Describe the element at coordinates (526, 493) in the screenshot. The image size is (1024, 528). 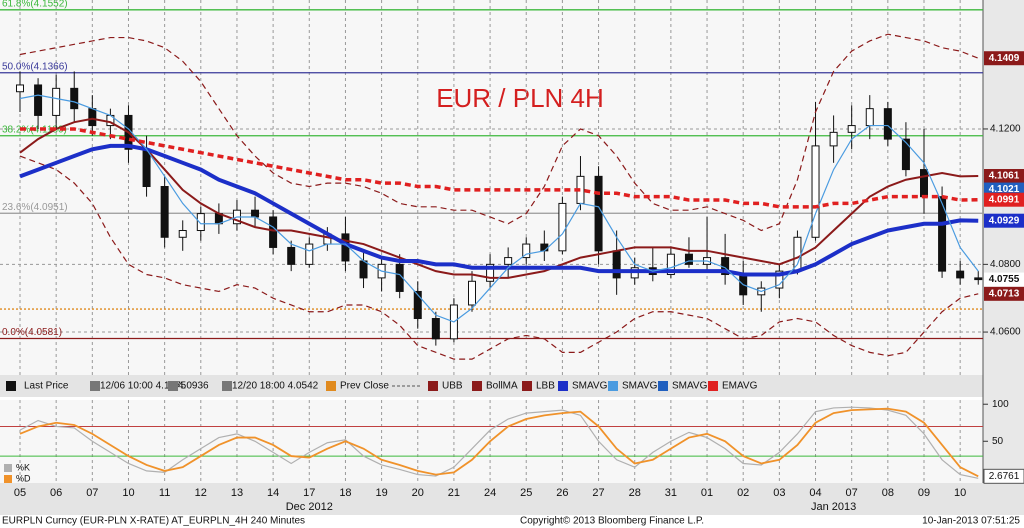
I see `x-tick-label: 25` at that location.